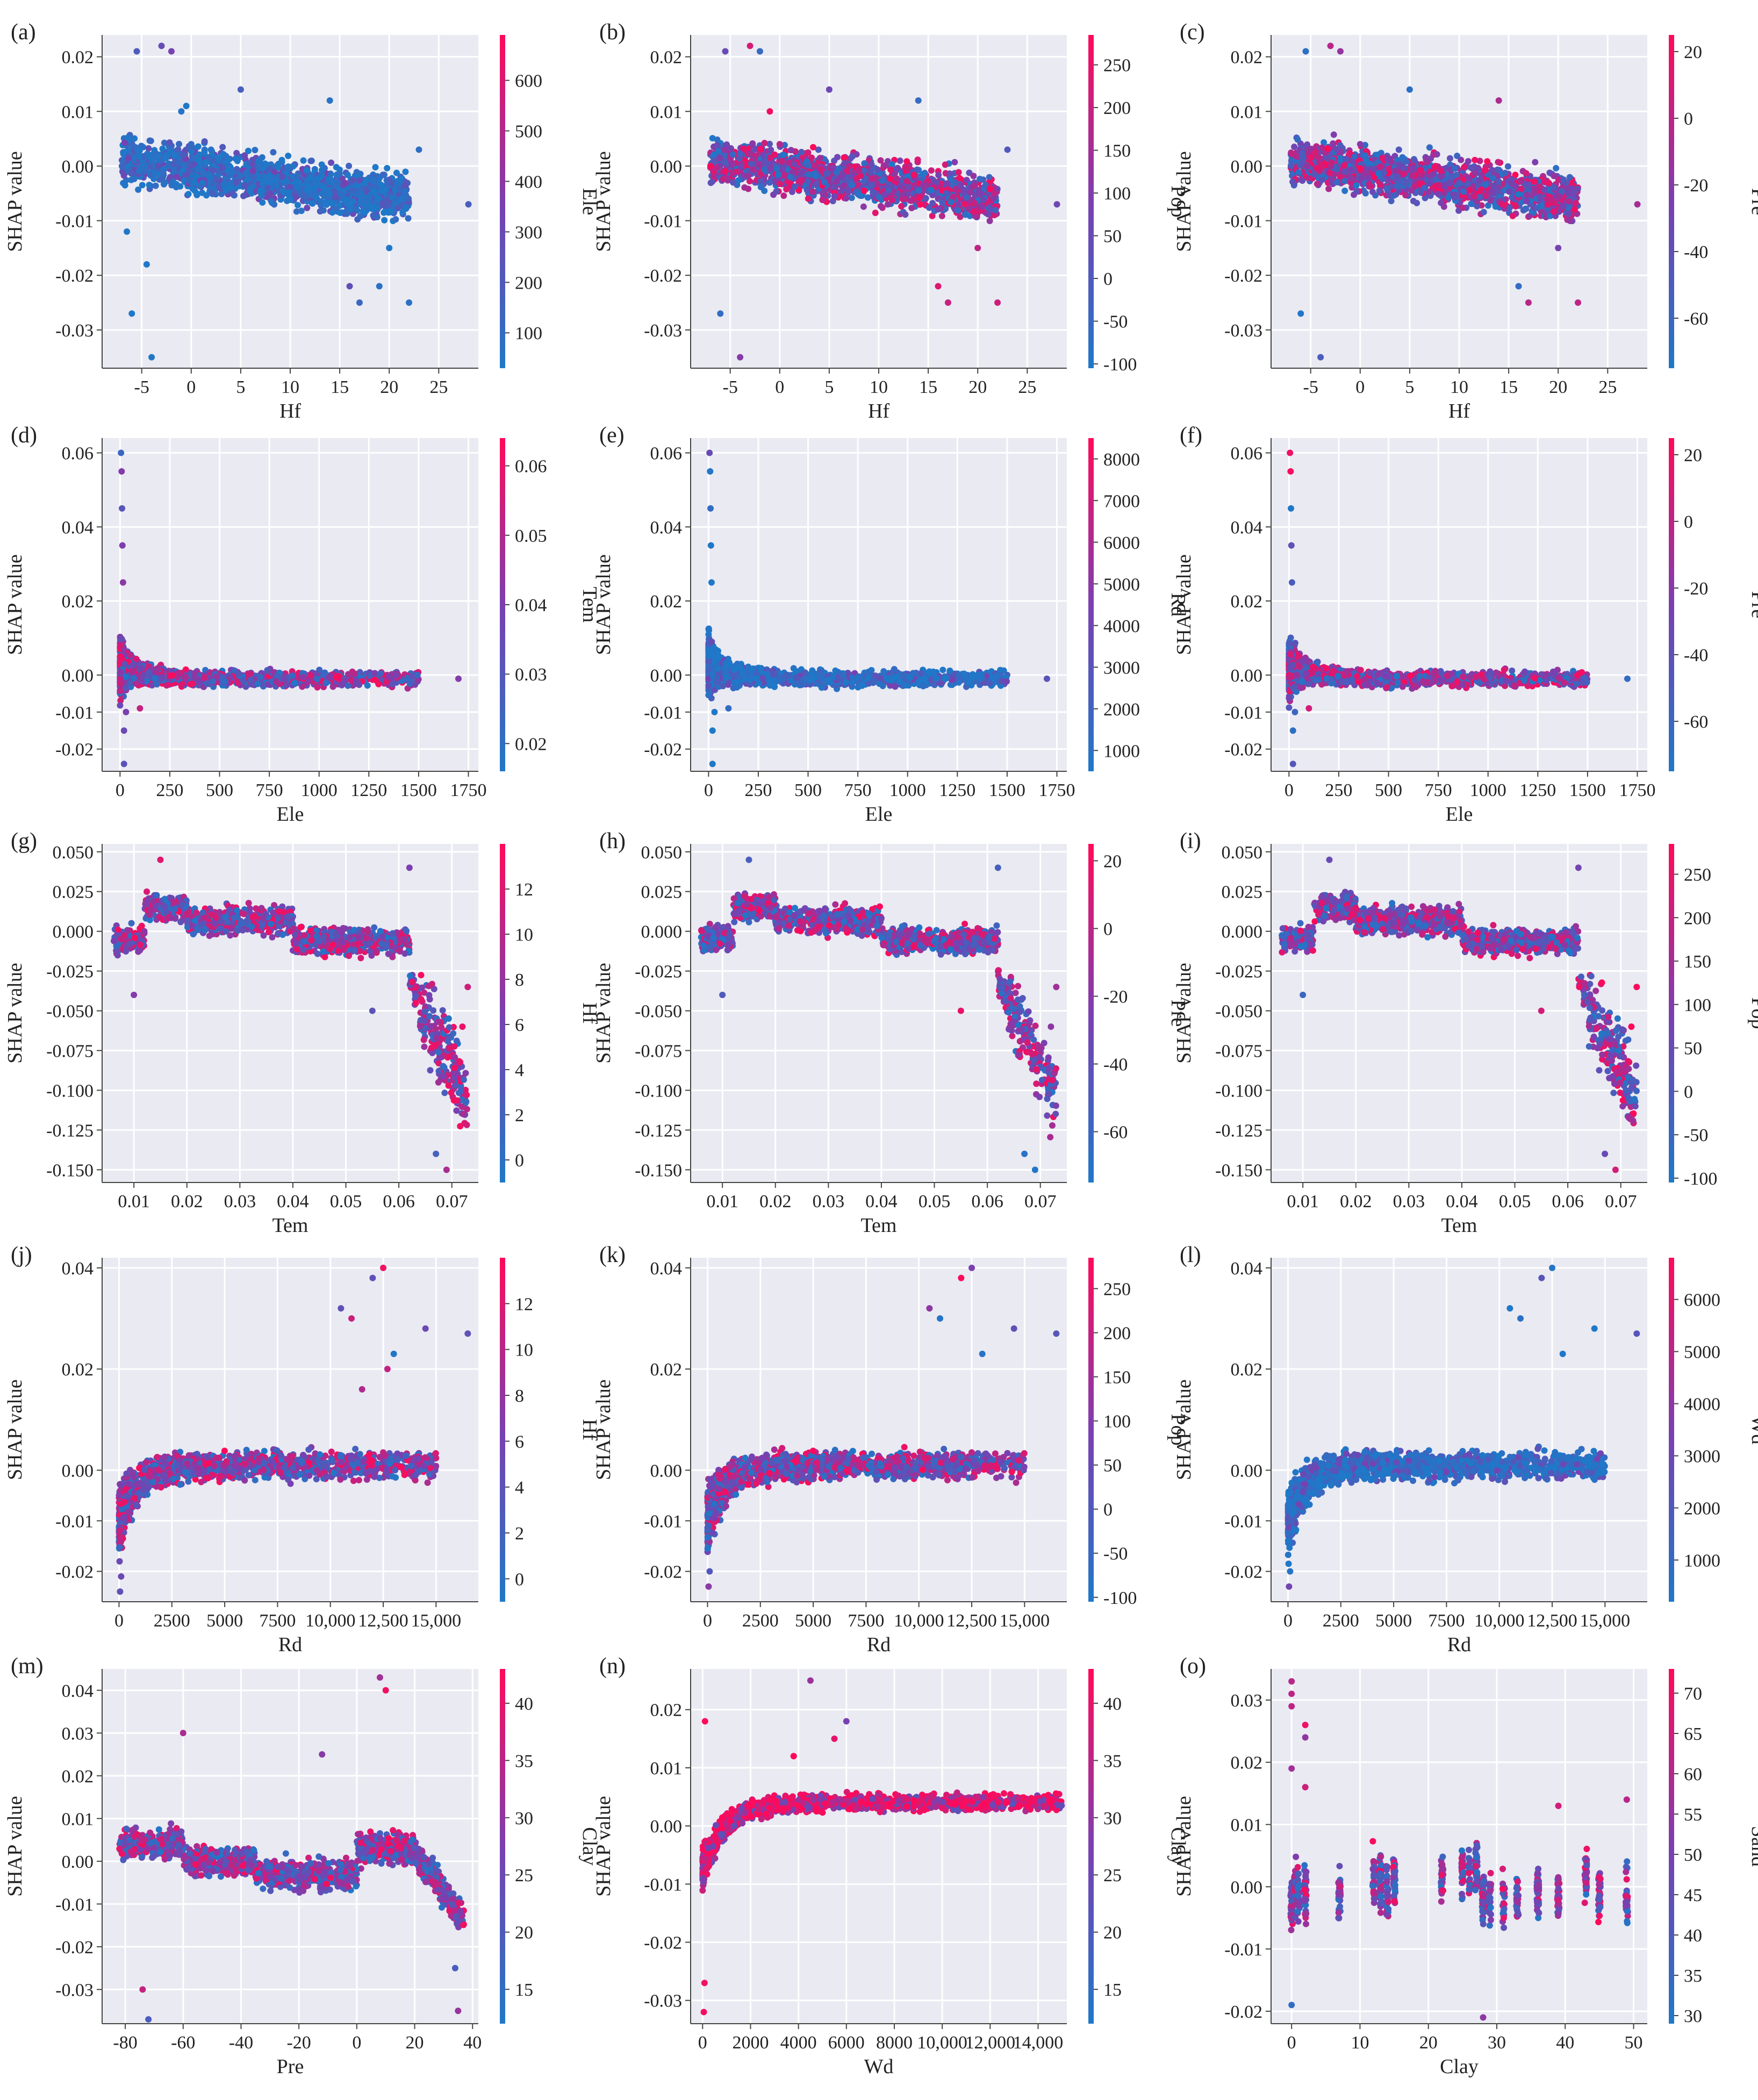  Describe the element at coordinates (928, 387) in the screenshot. I see `x-tick-label: 15` at that location.